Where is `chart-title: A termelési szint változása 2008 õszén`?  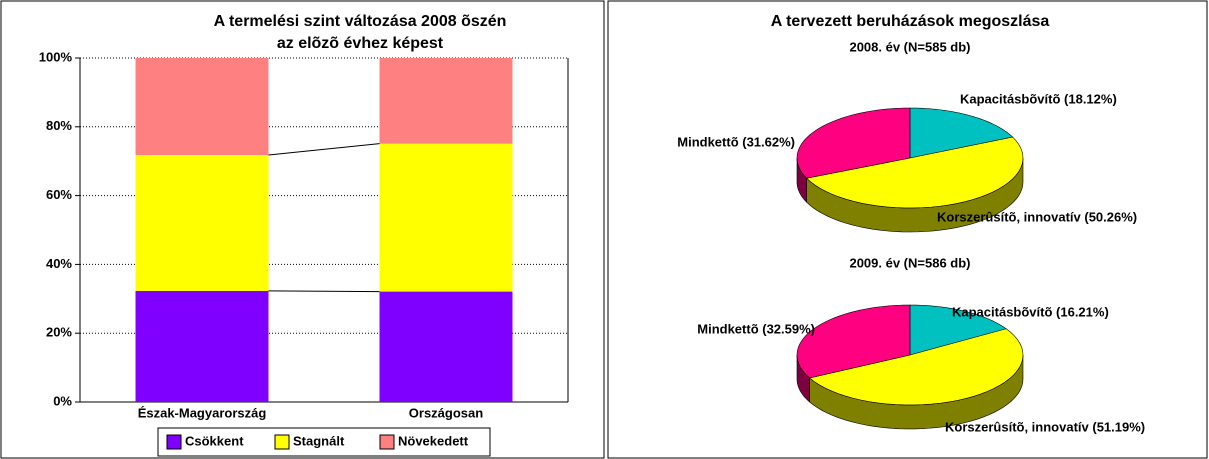 chart-title: A termelési szint változása 2008 õszén is located at coordinates (360, 21).